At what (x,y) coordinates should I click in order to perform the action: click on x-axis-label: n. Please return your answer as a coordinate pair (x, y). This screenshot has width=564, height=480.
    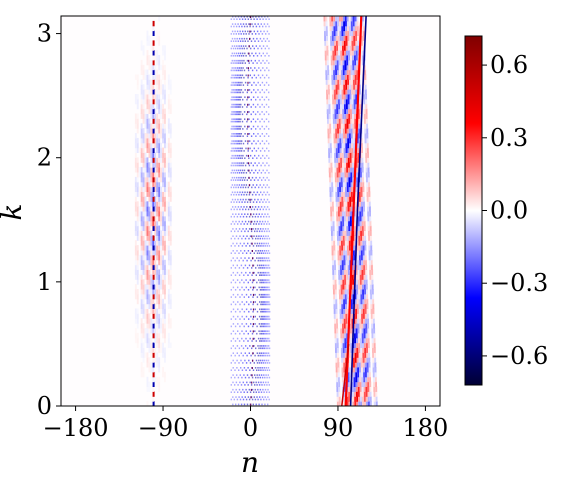
    Looking at the image, I should click on (250, 462).